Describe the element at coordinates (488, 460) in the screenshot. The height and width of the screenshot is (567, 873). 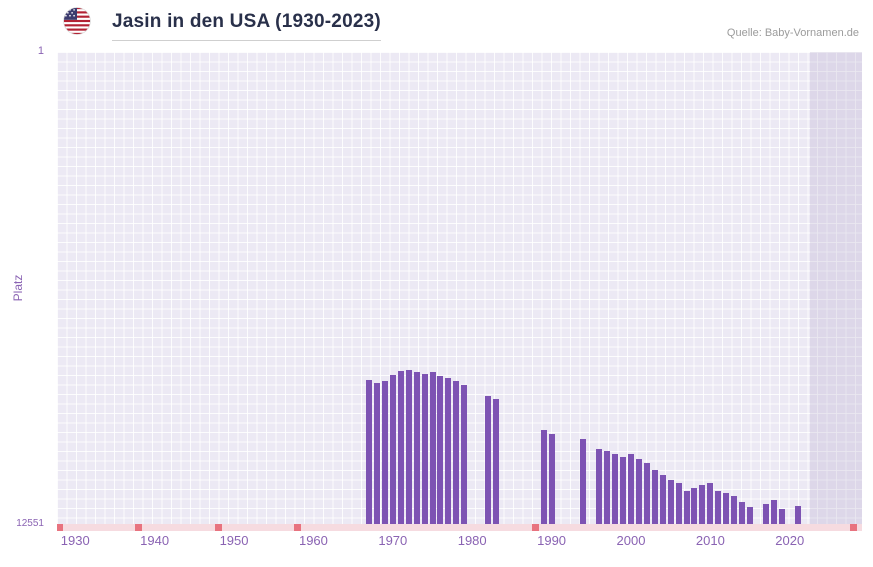
I see `rank-bar-1982` at that location.